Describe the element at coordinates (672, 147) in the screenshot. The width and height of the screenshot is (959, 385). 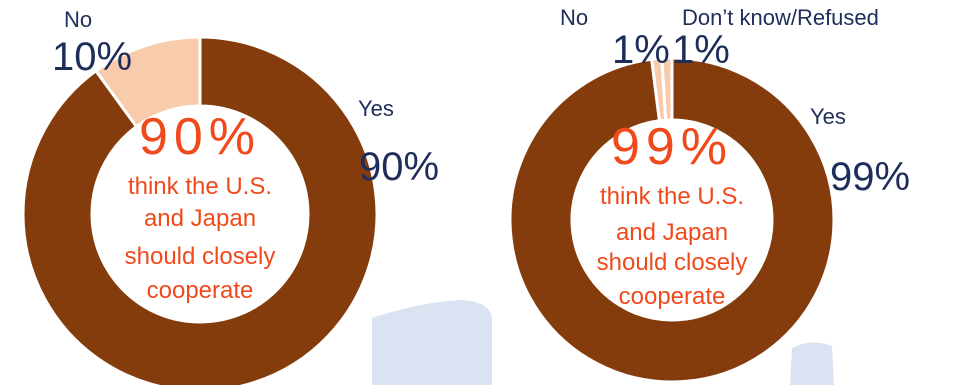
I see `center-percent-2: 99%` at that location.